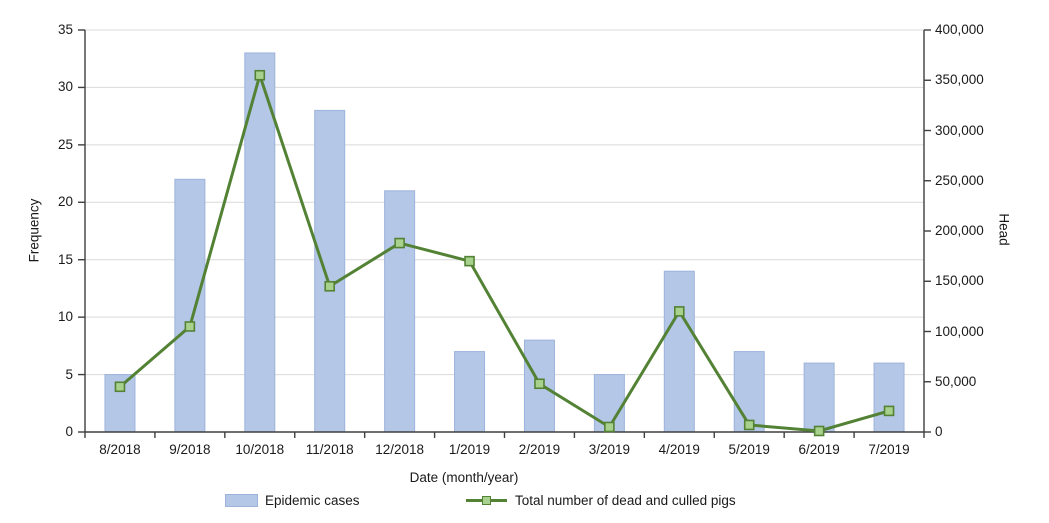 The image size is (1049, 523). Describe the element at coordinates (65, 317) in the screenshot. I see `left-tick-label-10: 10` at that location.